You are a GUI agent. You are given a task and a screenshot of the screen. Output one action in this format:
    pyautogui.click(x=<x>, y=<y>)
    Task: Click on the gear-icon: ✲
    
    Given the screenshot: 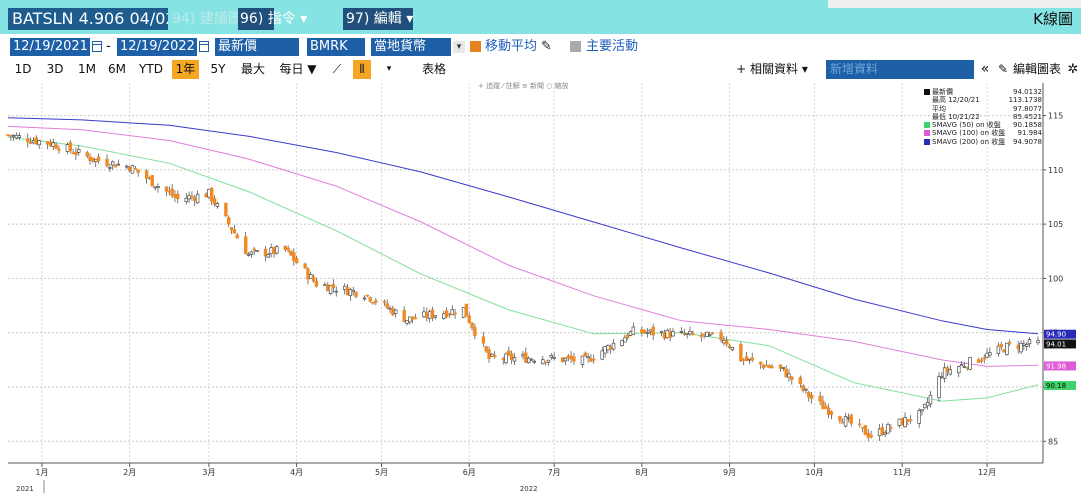 What is the action you would take?
    pyautogui.click(x=1073, y=69)
    